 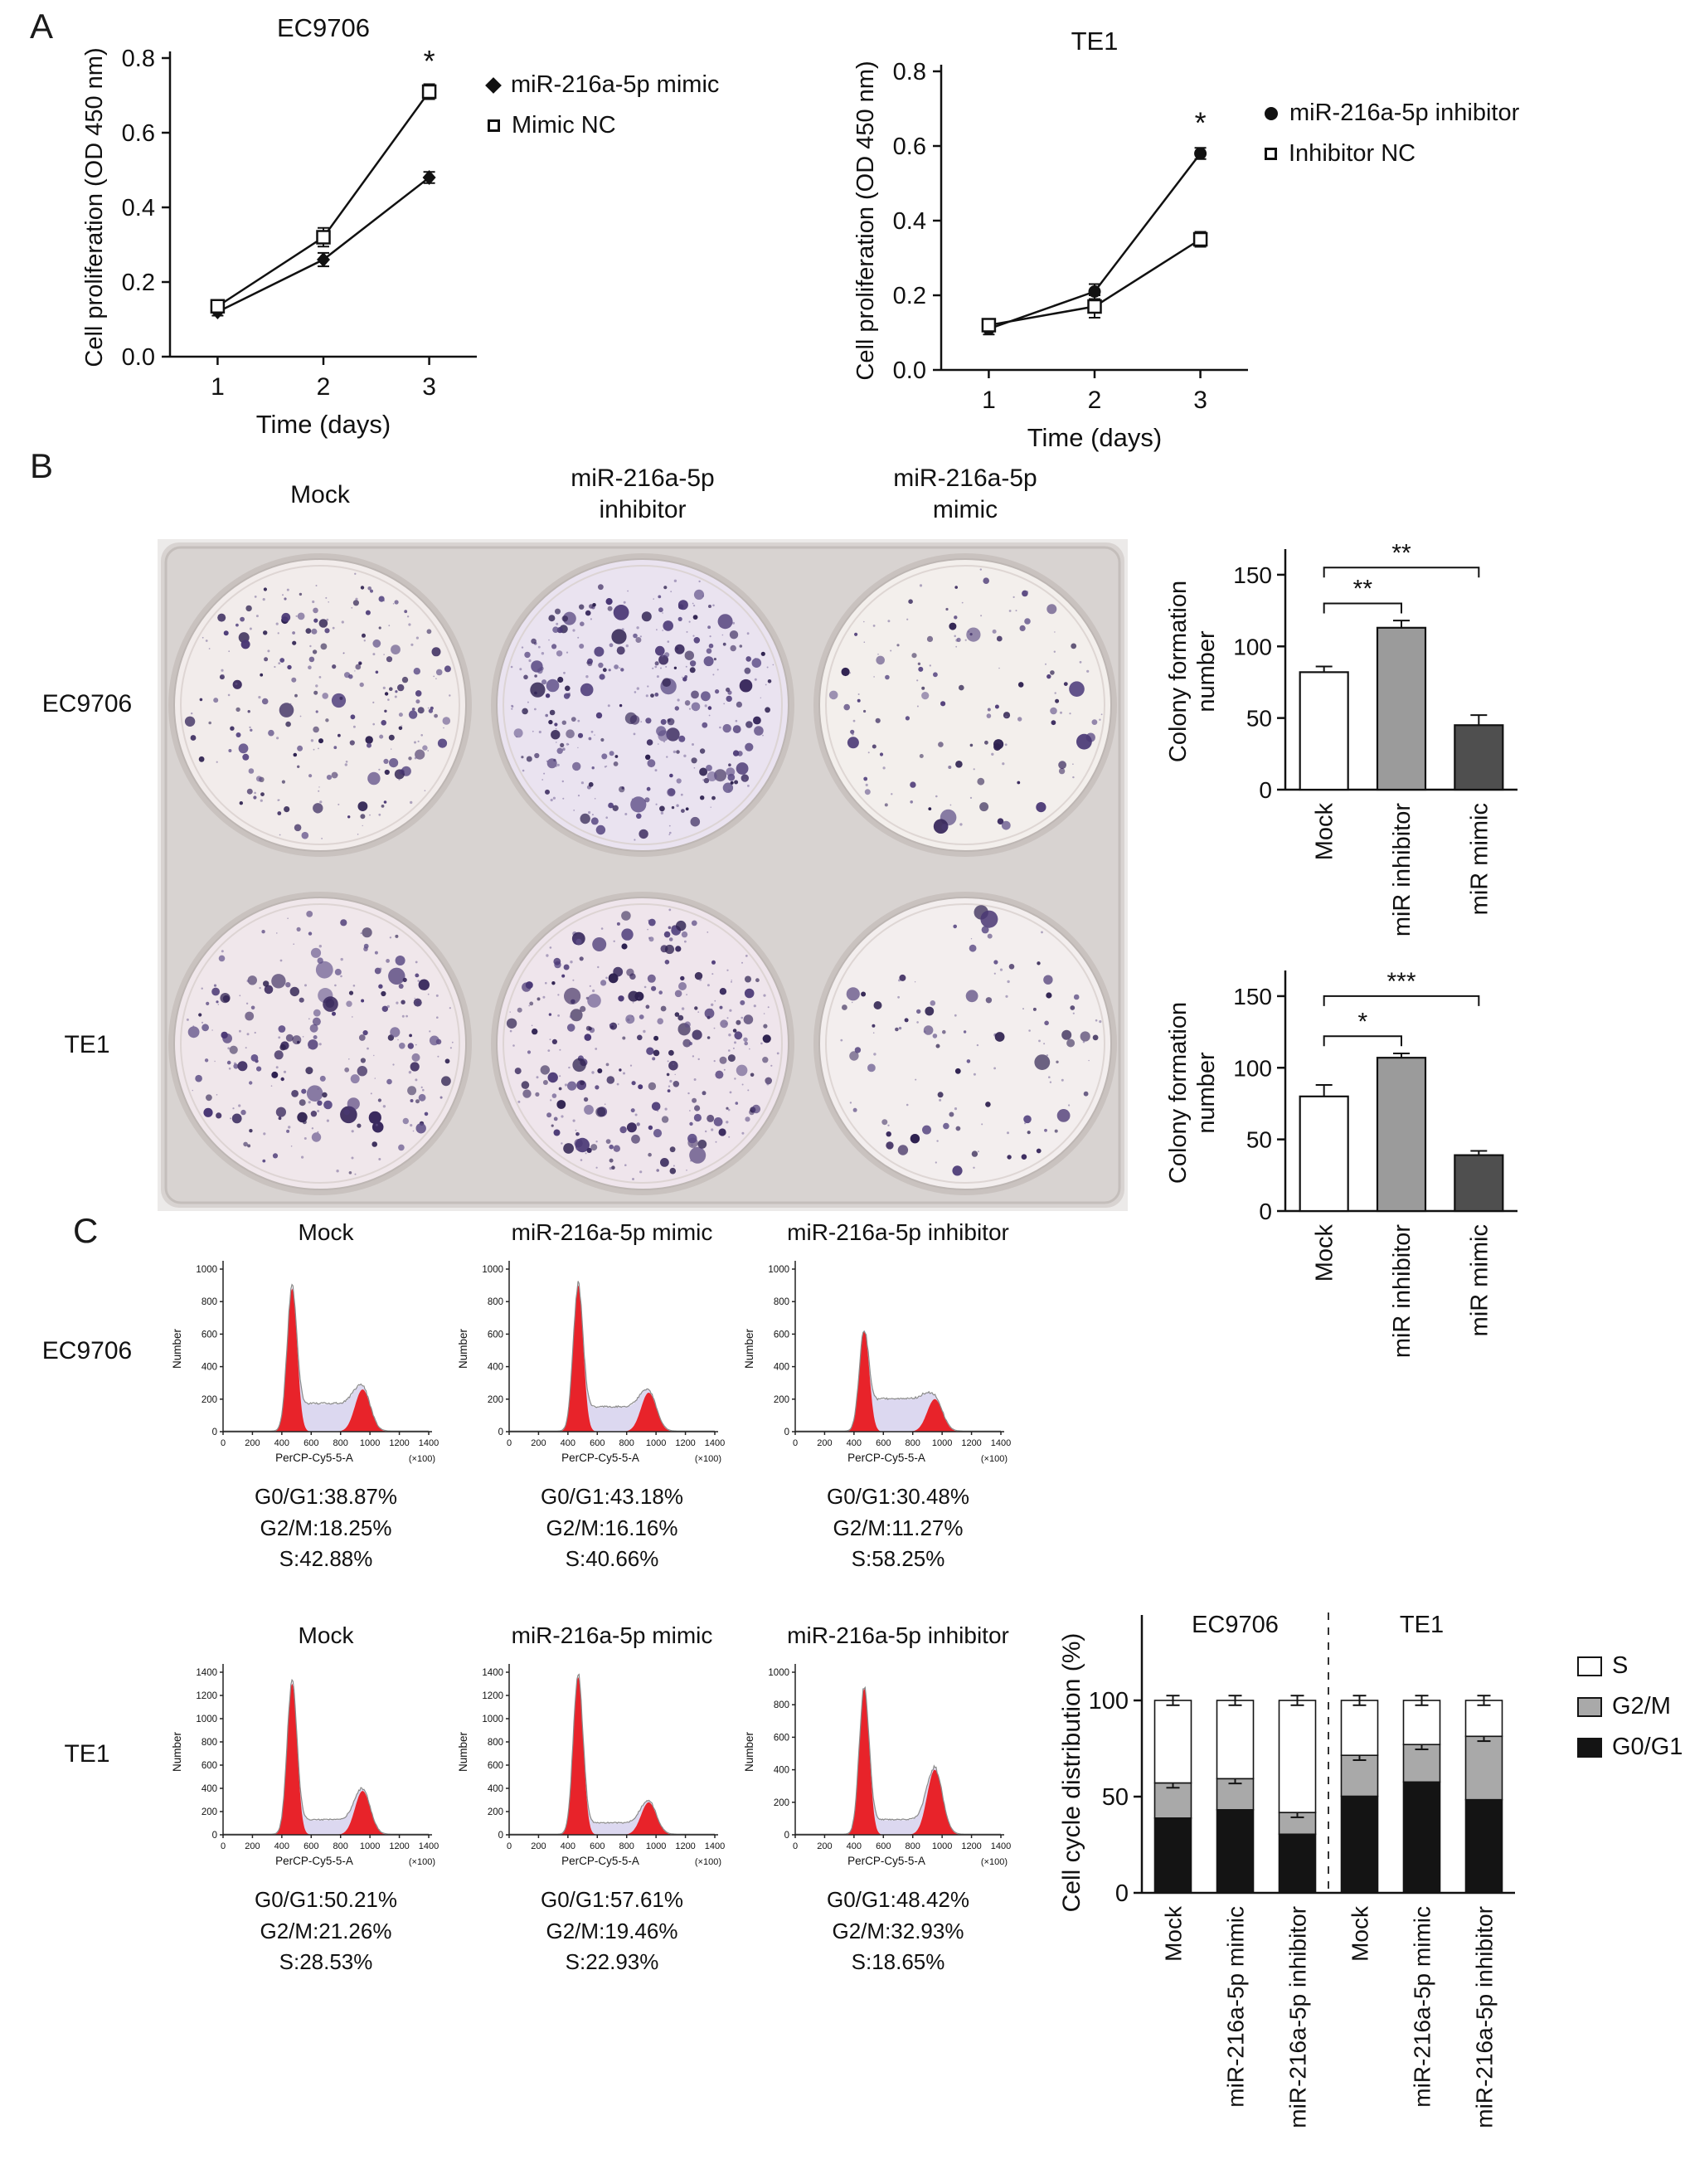 I want to click on svg-text: (×100), so click(x=708, y=1459).